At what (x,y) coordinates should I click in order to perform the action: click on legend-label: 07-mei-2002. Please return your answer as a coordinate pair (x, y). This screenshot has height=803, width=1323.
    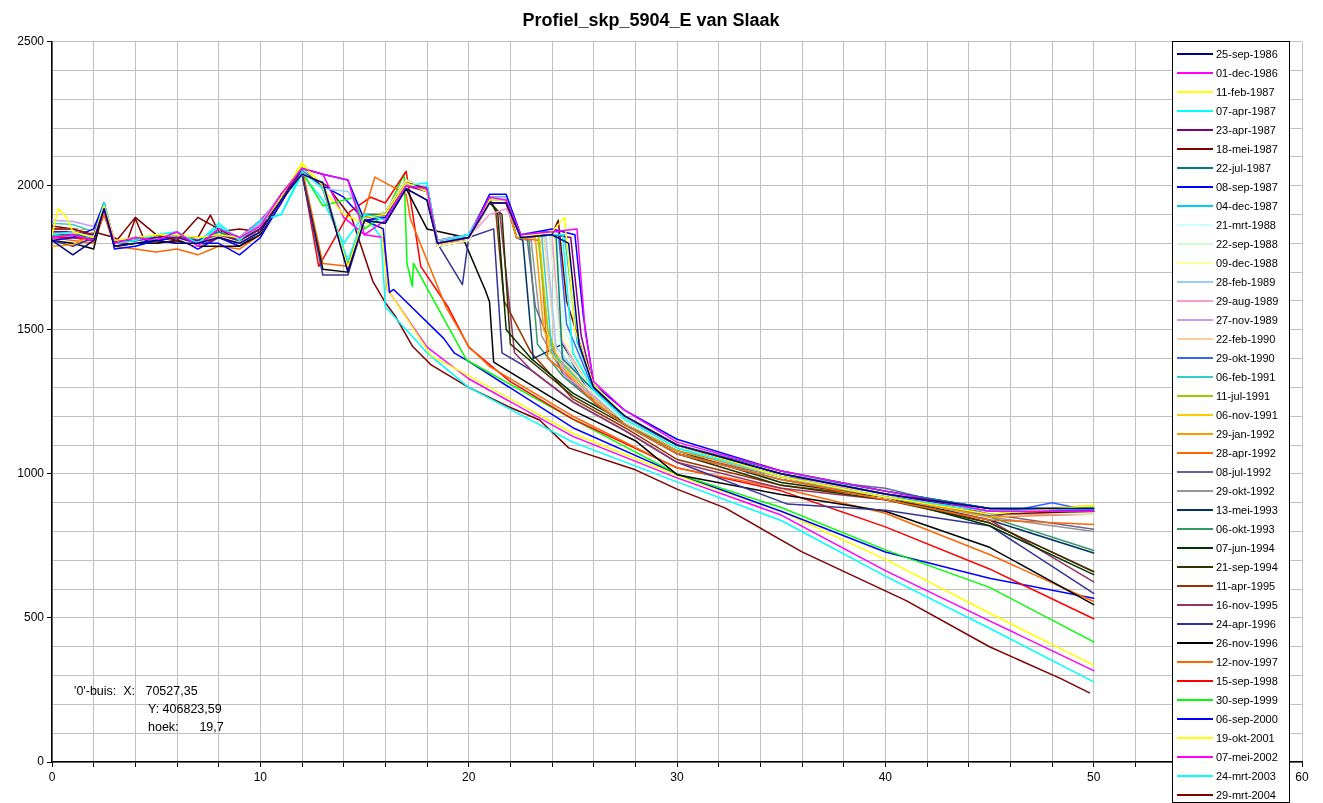
    Looking at the image, I should click on (1247, 756).